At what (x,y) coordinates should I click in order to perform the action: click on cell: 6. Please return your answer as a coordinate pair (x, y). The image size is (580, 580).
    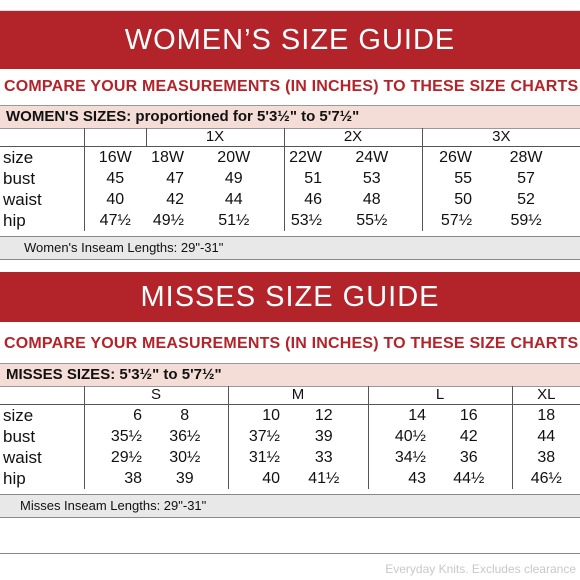
    Looking at the image, I should click on (112, 415).